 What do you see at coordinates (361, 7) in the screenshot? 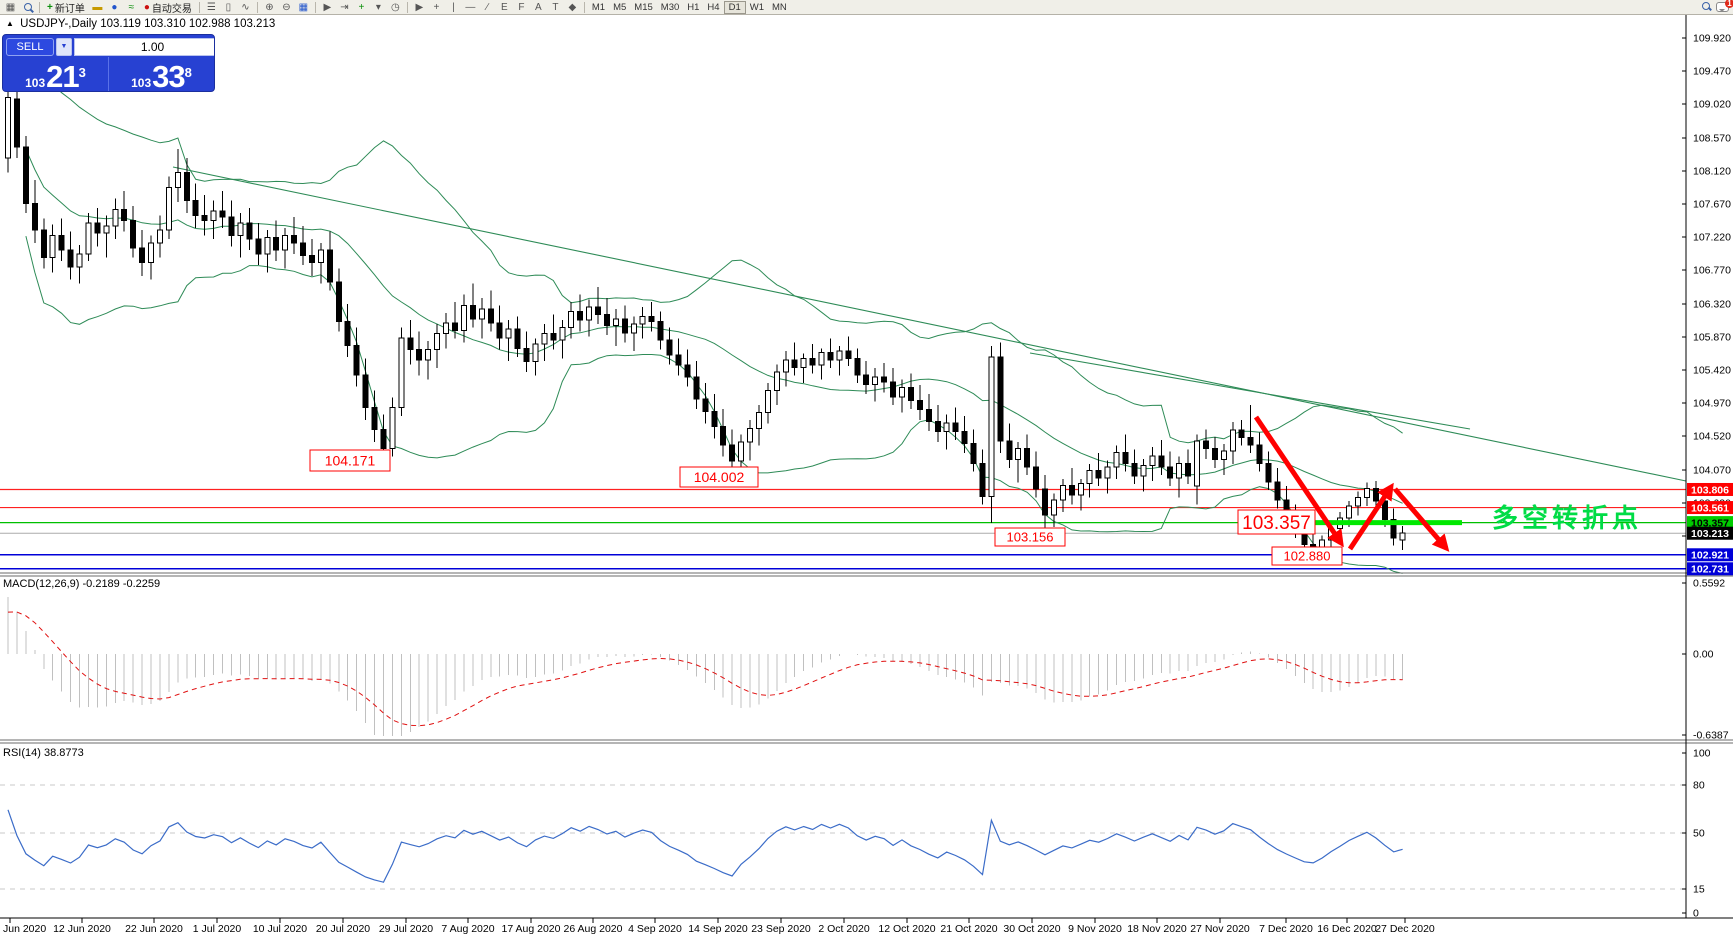
I see `add-indicator-icon: +` at bounding box center [361, 7].